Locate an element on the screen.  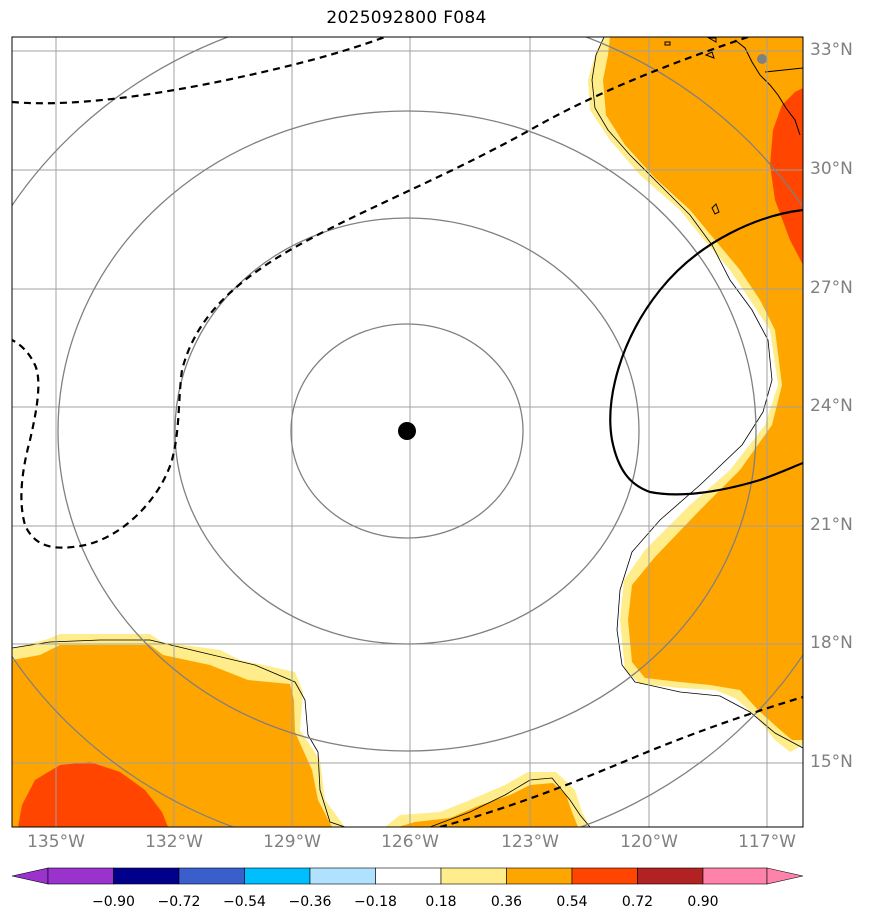
lat-label: 24°N is located at coordinates (831, 406).